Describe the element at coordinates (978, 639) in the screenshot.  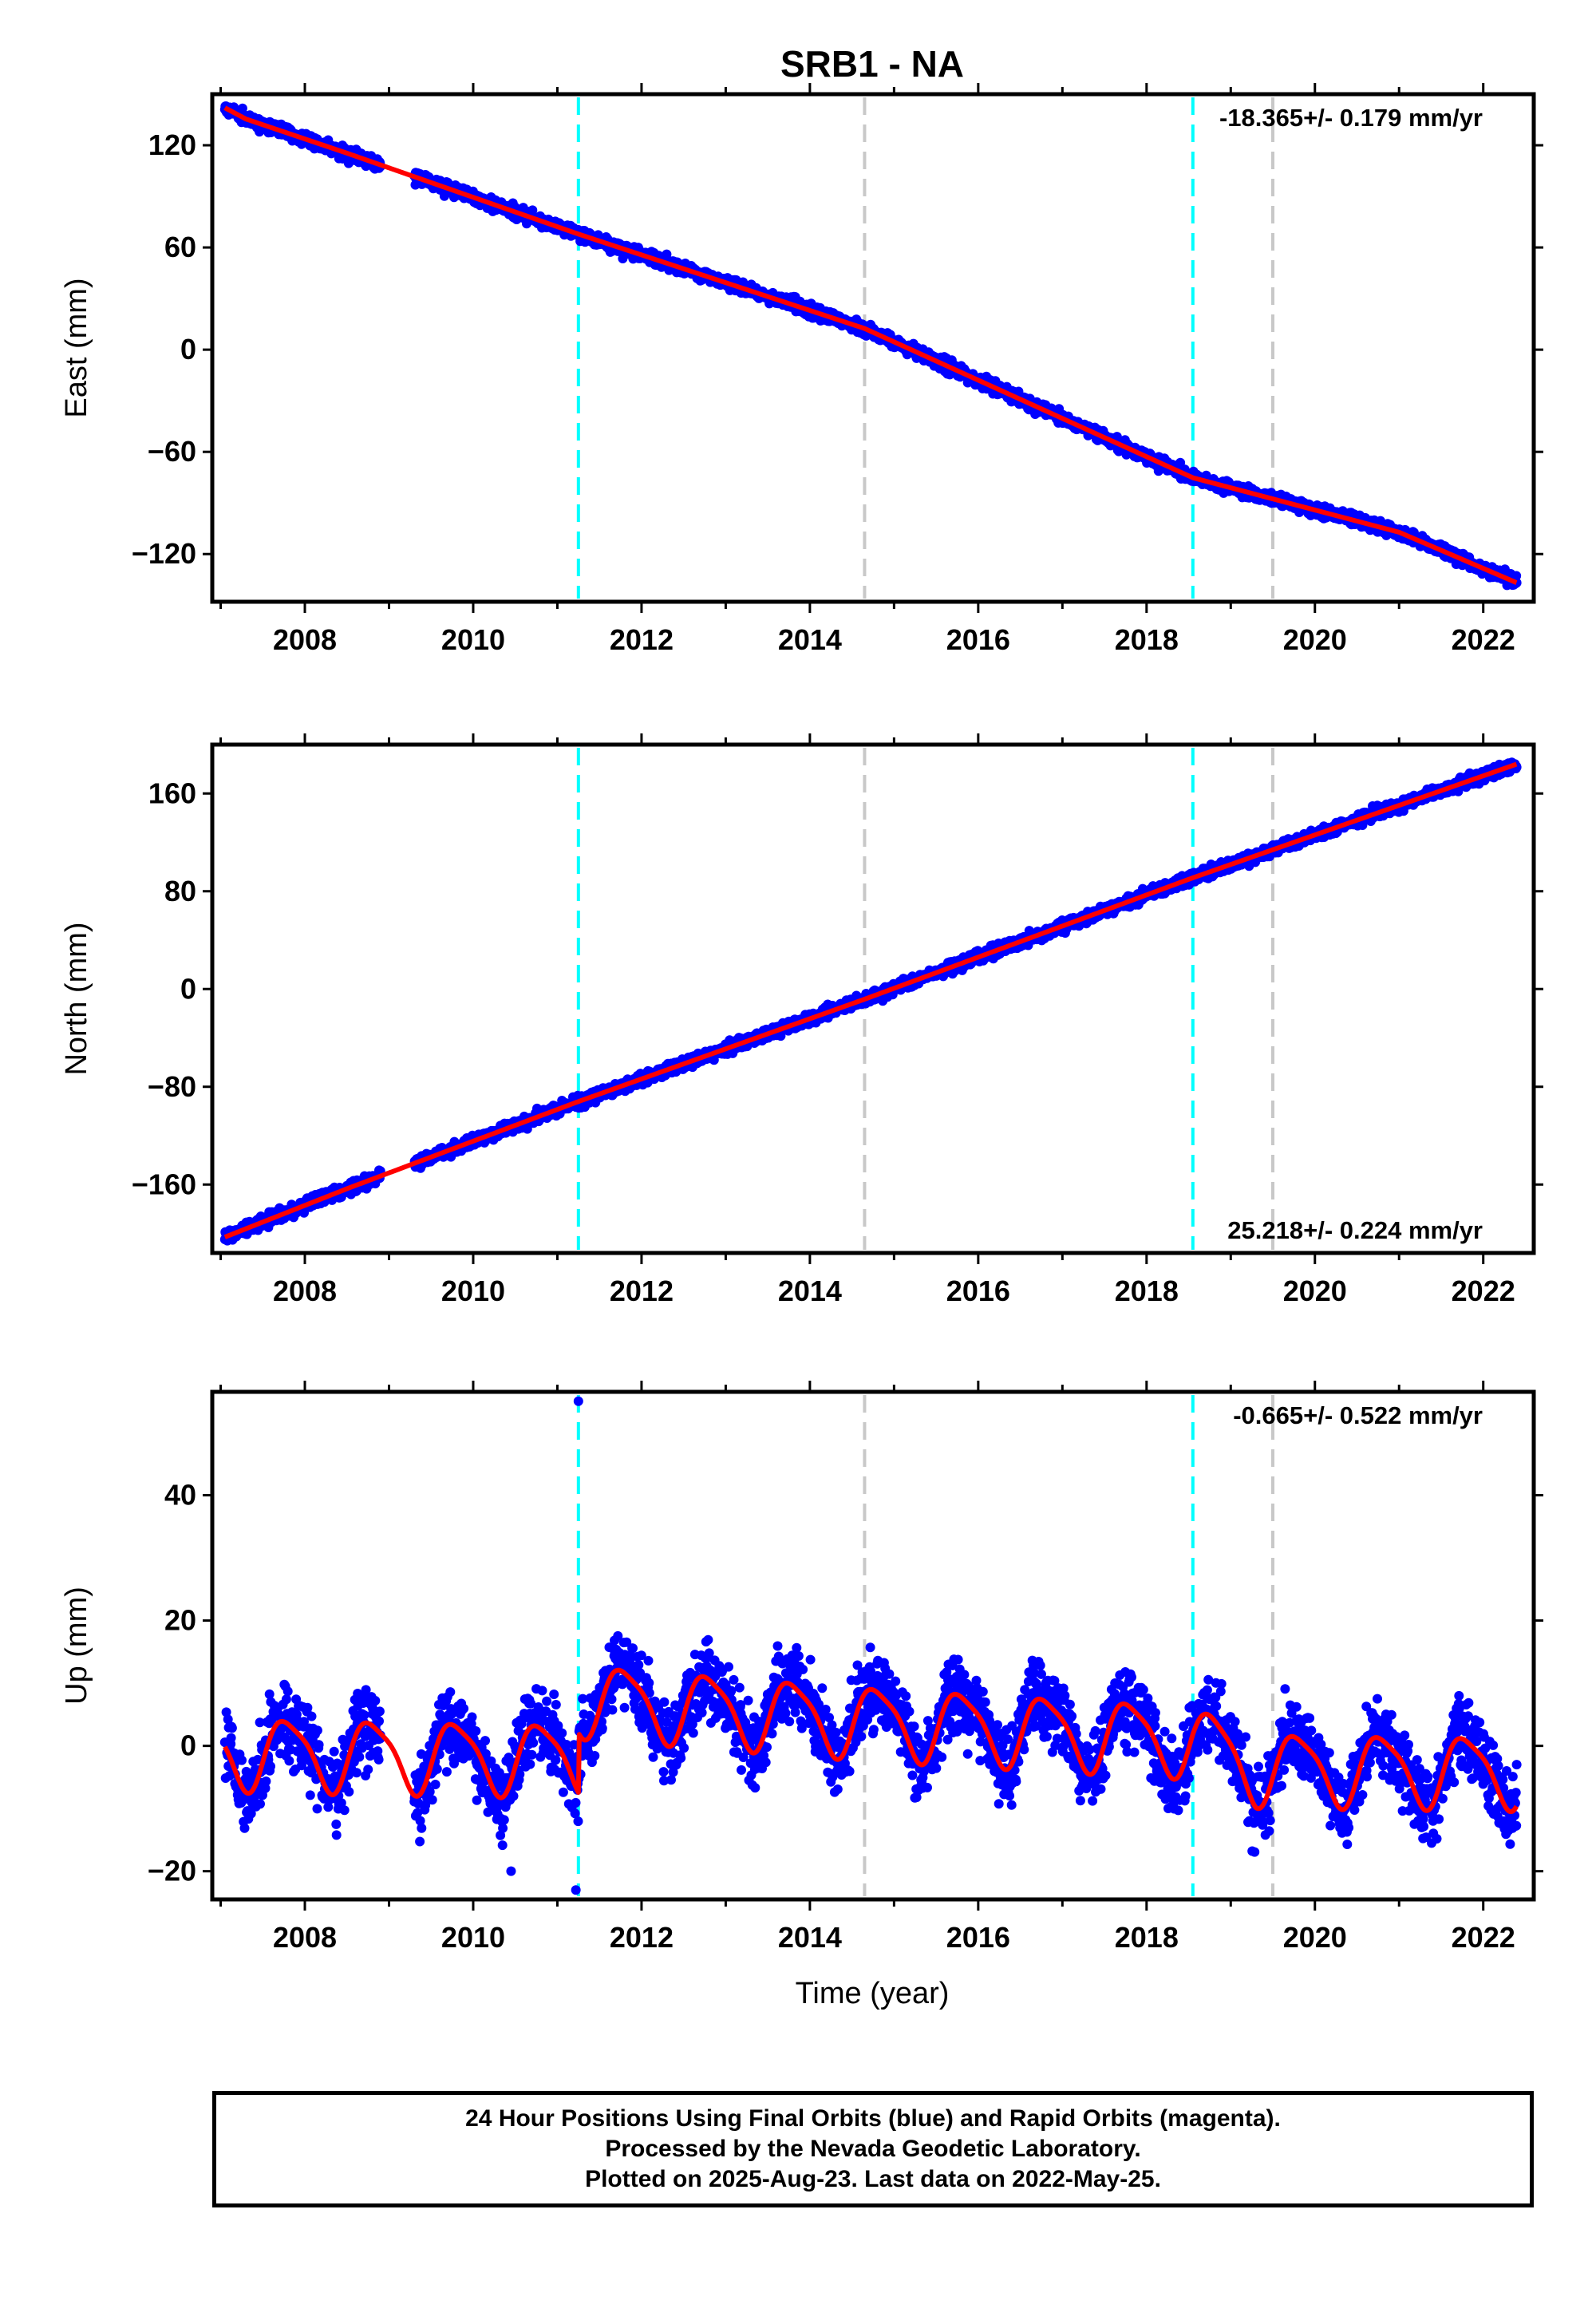
I see `x-tick-label: 2016` at that location.